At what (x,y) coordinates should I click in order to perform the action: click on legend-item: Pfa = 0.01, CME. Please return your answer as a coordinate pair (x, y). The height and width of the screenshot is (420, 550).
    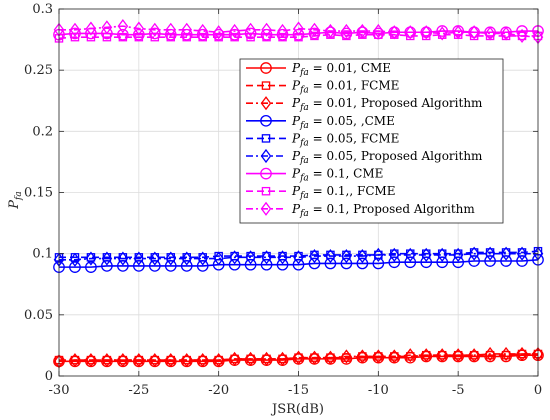
    Looking at the image, I should click on (318, 69).